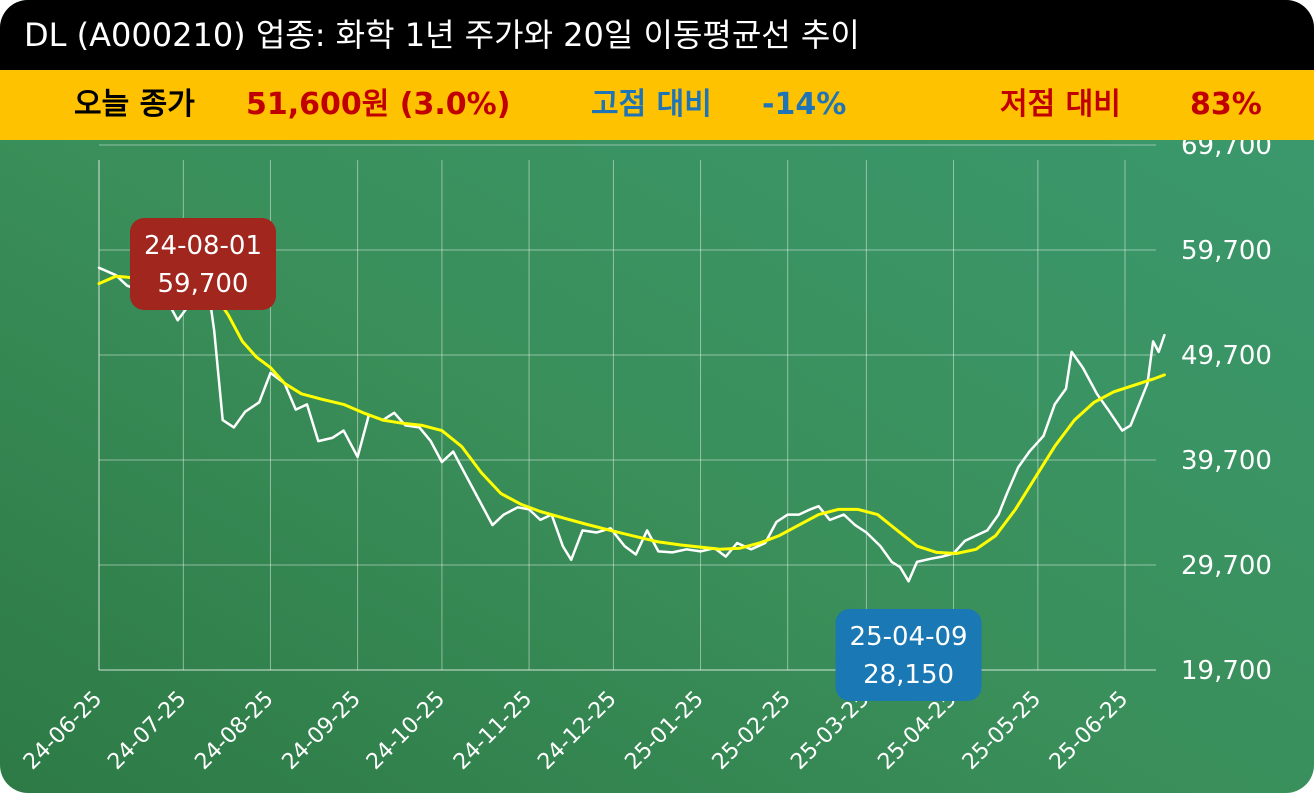 This screenshot has width=1314, height=793. I want to click on low-callout-date: 25-04-09, so click(909, 637).